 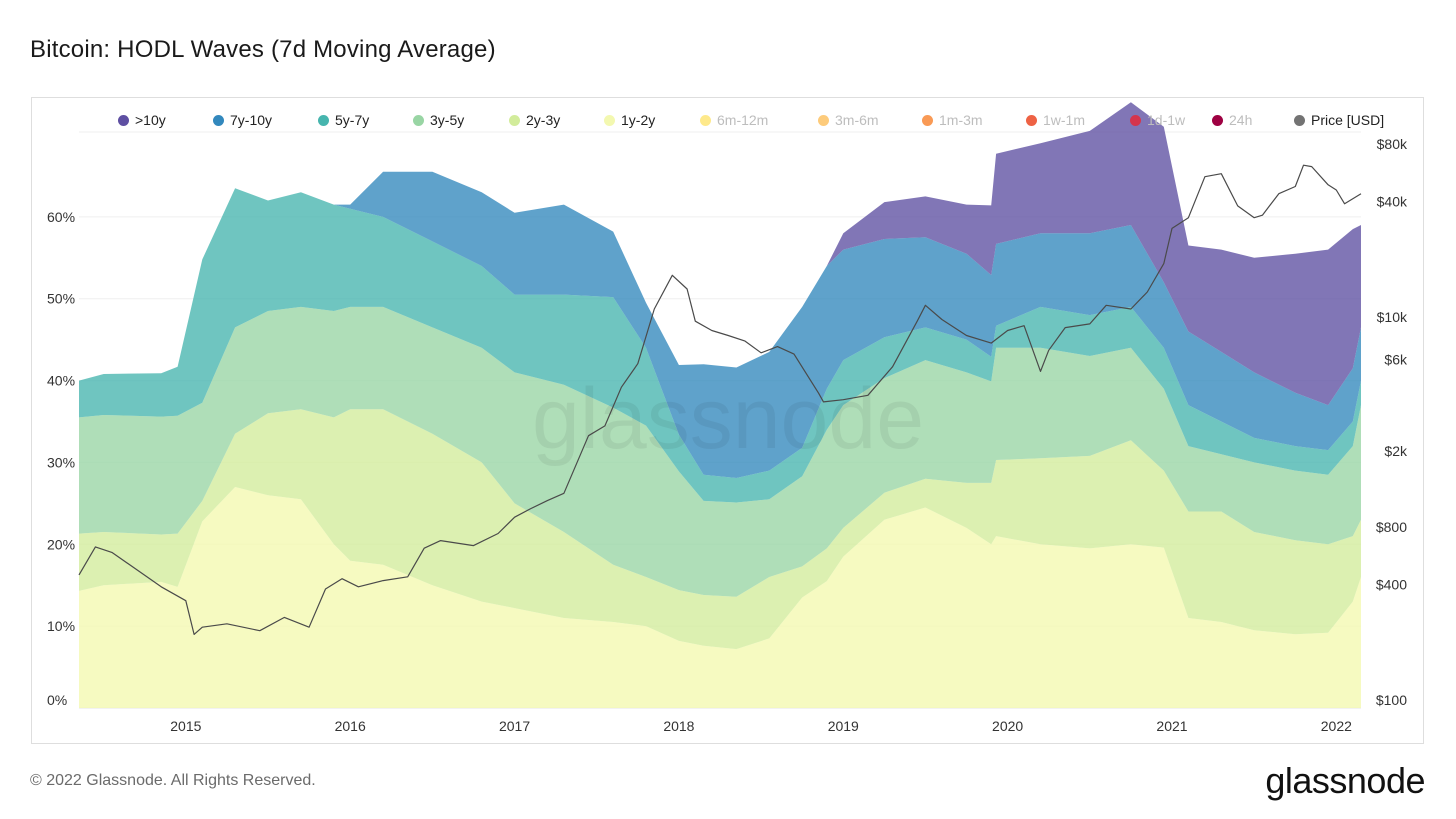 What do you see at coordinates (251, 120) in the screenshot?
I see `legend-label: 7y-10y` at bounding box center [251, 120].